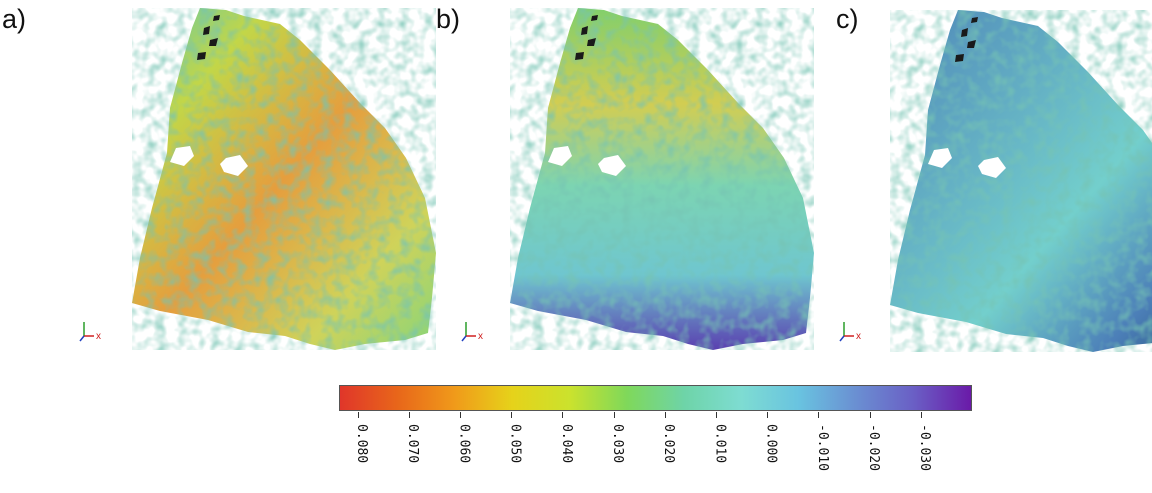 This screenshot has height=493, width=1152. Describe the element at coordinates (464, 444) in the screenshot. I see `colorbar-tick-label: 0.060` at that location.